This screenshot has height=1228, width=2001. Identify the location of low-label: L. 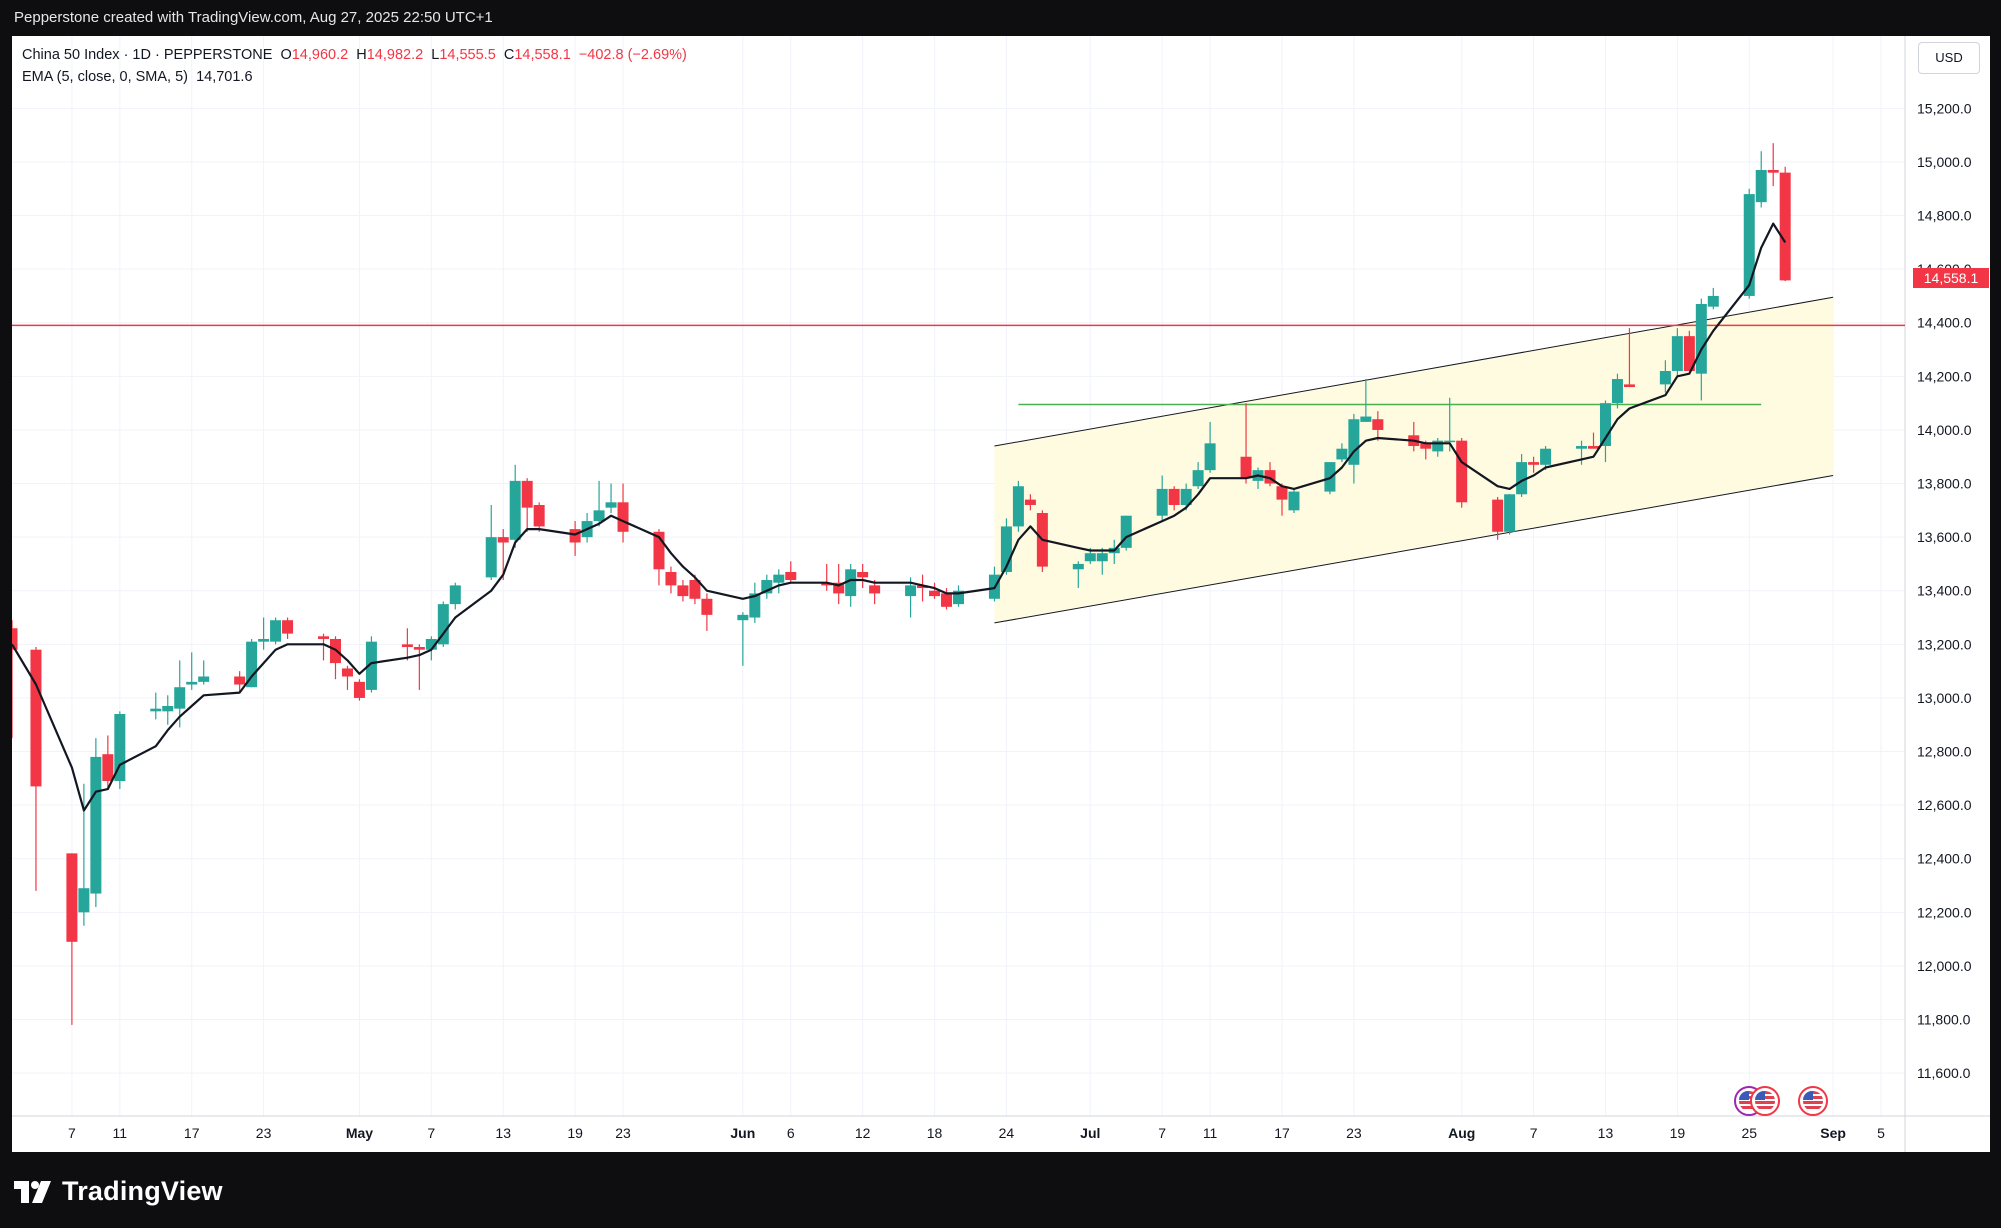
(435, 55).